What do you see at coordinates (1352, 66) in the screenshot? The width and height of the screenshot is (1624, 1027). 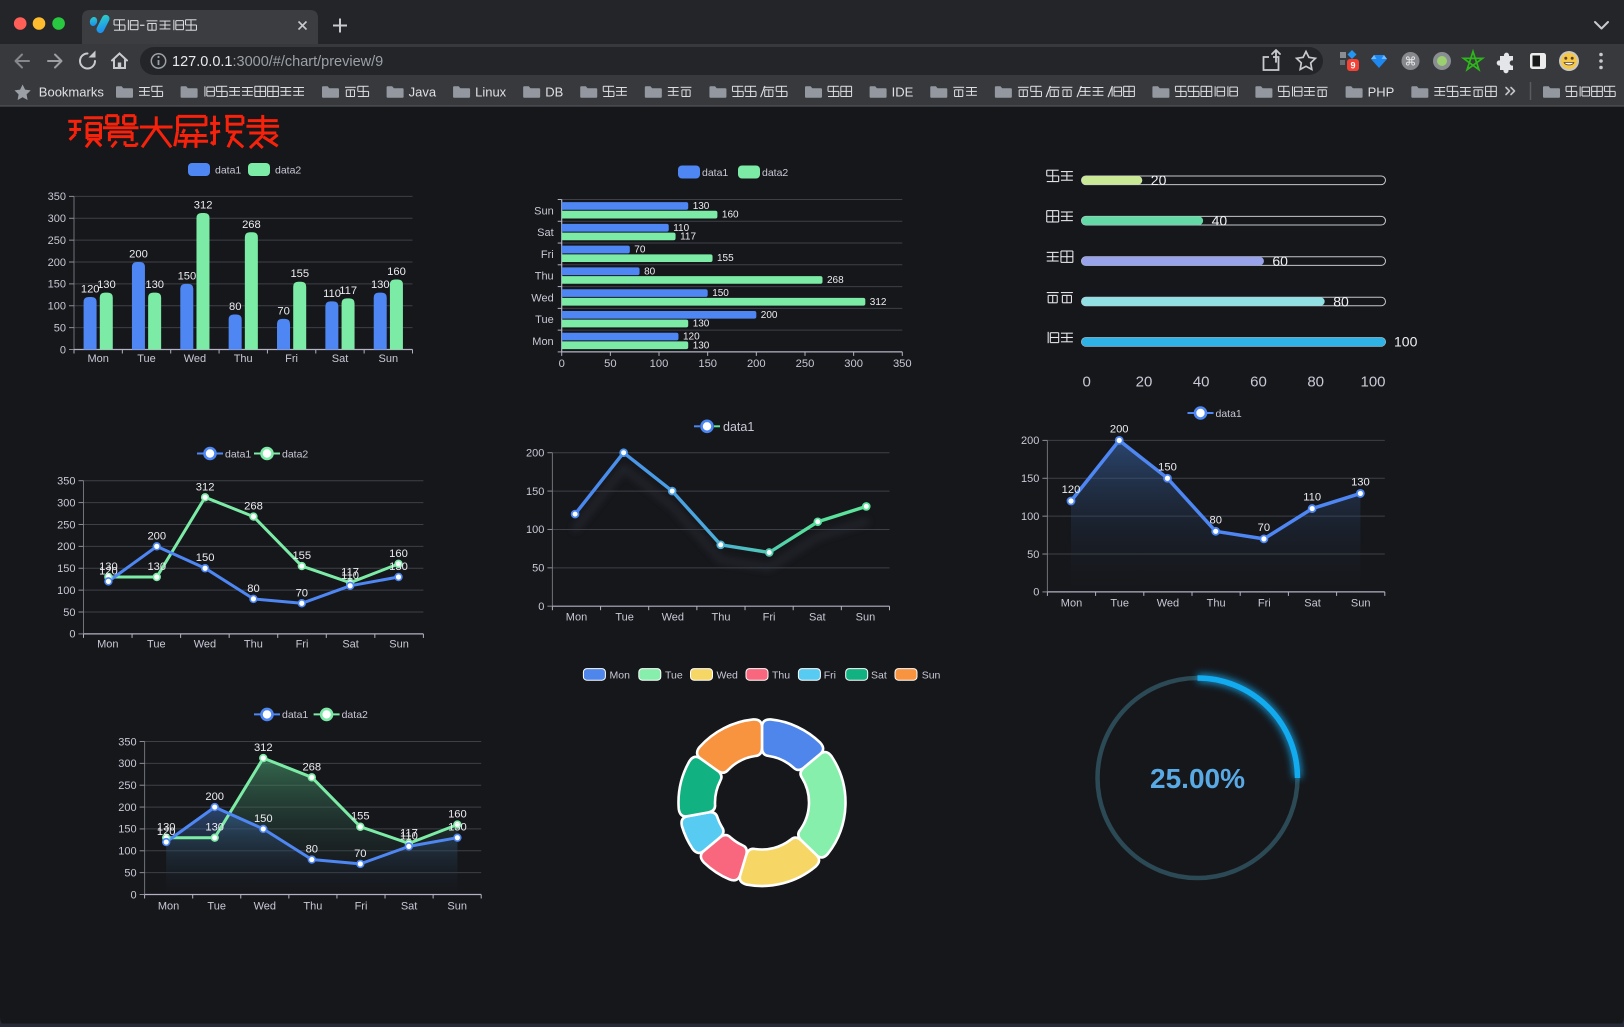 I see `svg-text: 9` at bounding box center [1352, 66].